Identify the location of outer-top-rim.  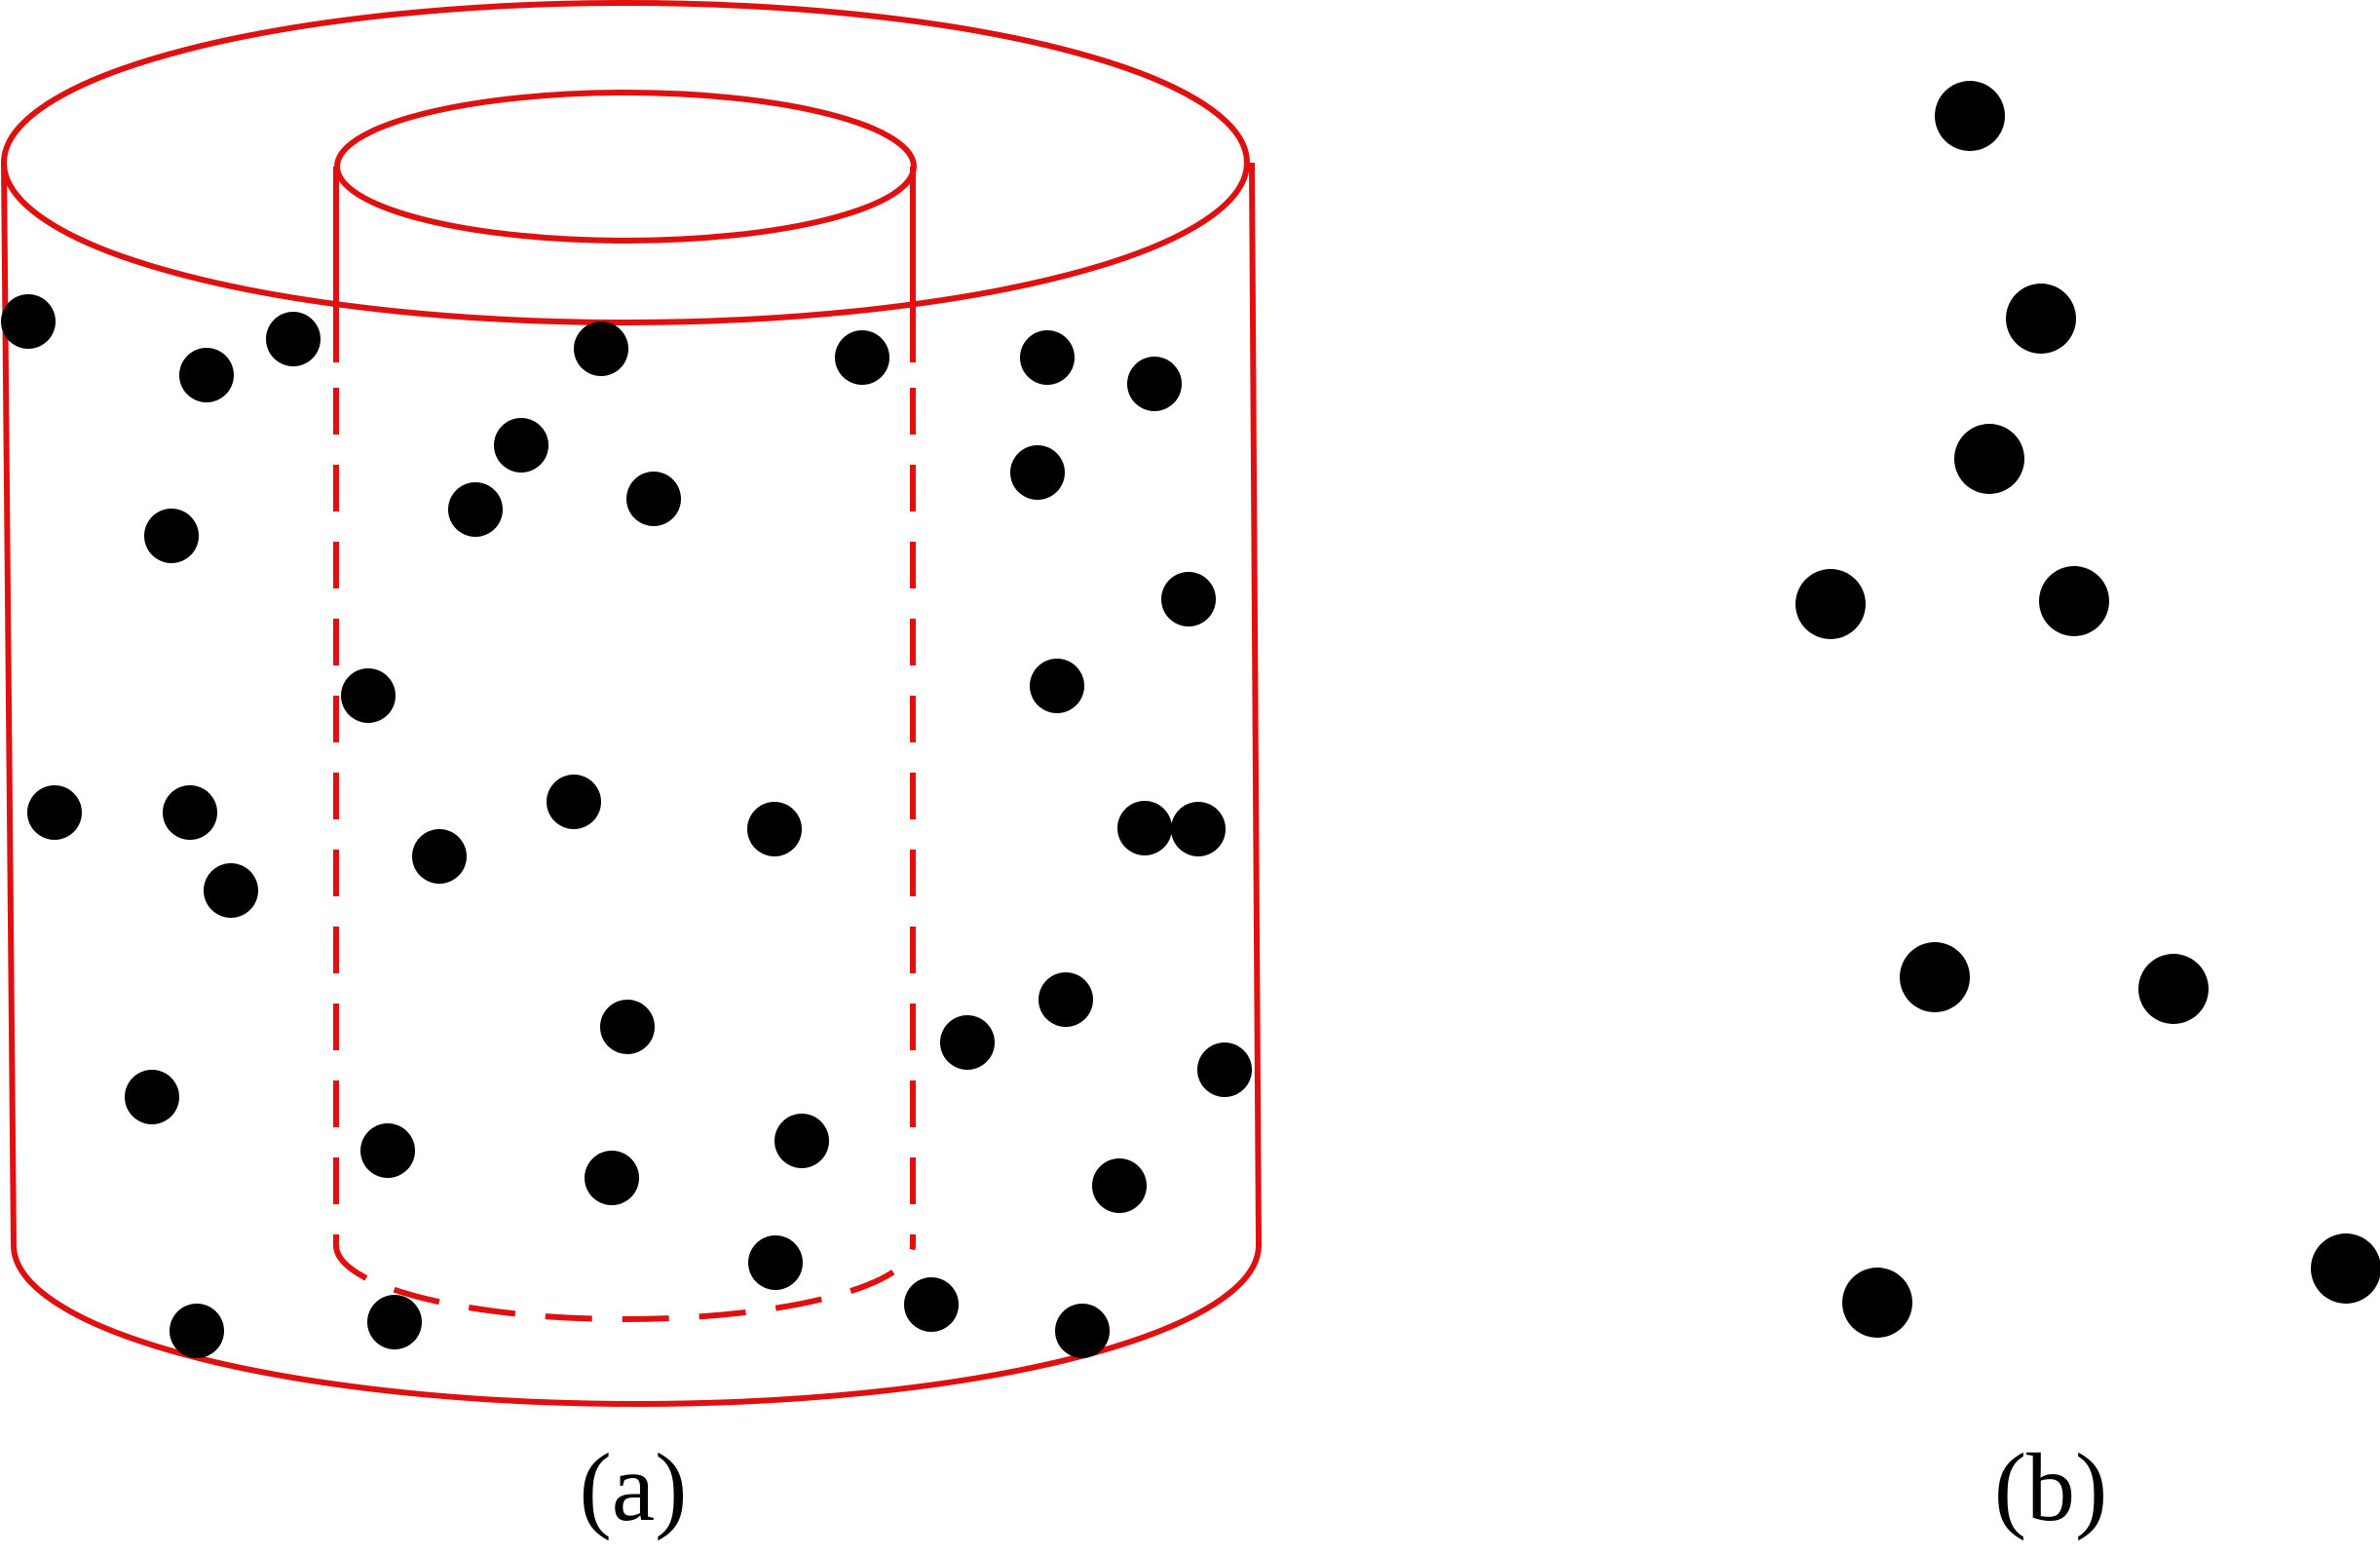
(625, 162).